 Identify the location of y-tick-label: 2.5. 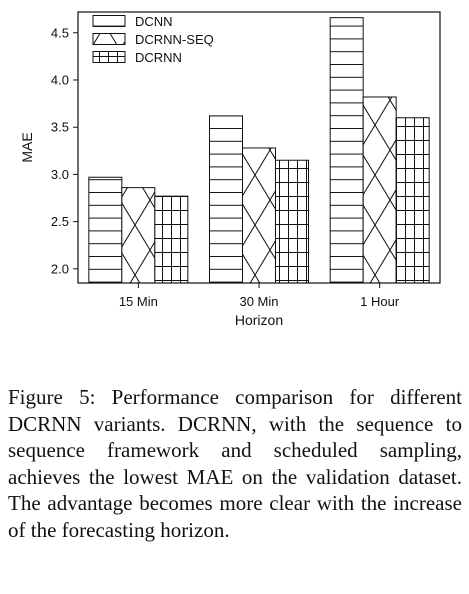
(60, 221).